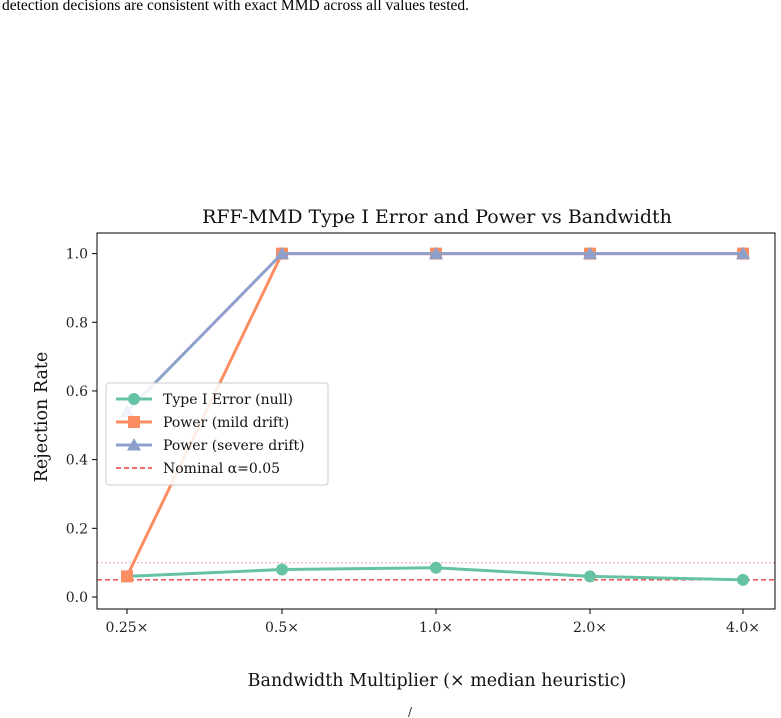 The image size is (781, 718). What do you see at coordinates (234, 446) in the screenshot?
I see `legend-label-2: Power (severe drift)` at bounding box center [234, 446].